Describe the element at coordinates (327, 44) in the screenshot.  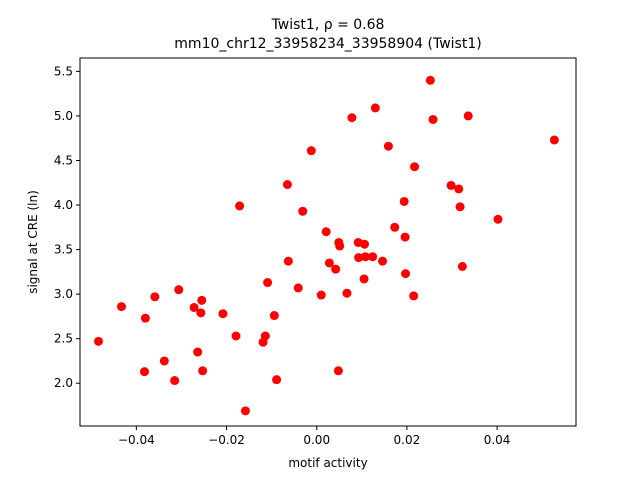
I see `chart-title-line2: mm10_chr12_33958234_33958904 (Twist1)` at that location.